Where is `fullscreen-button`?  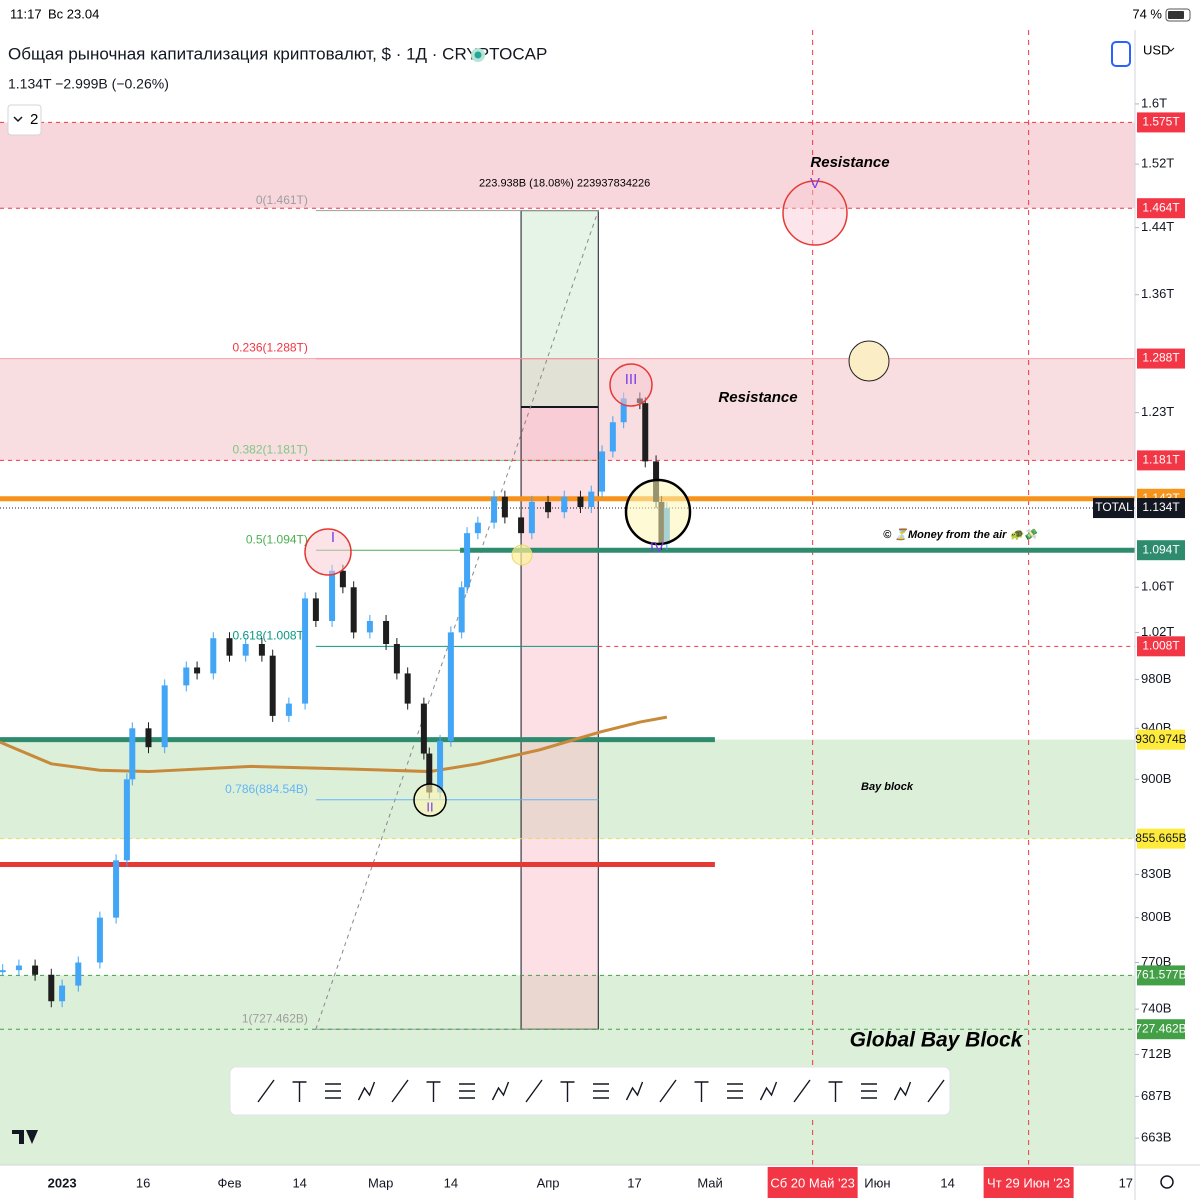 fullscreen-button is located at coordinates (1121, 54).